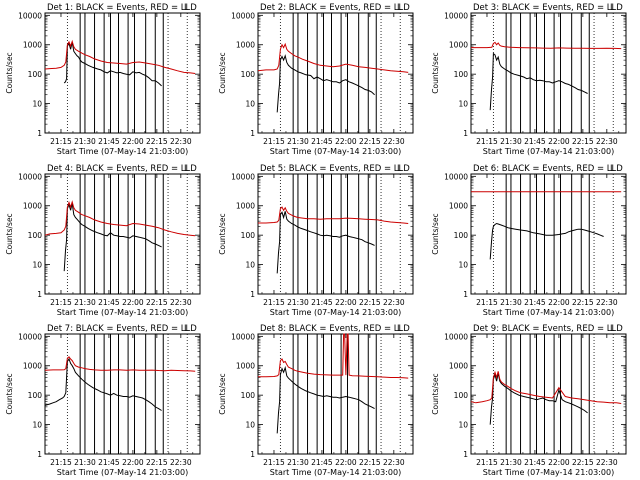  Describe the element at coordinates (335, 8) in the screenshot. I see `panel-title: Det 2: BLACK = Events, RED = LLD` at that location.